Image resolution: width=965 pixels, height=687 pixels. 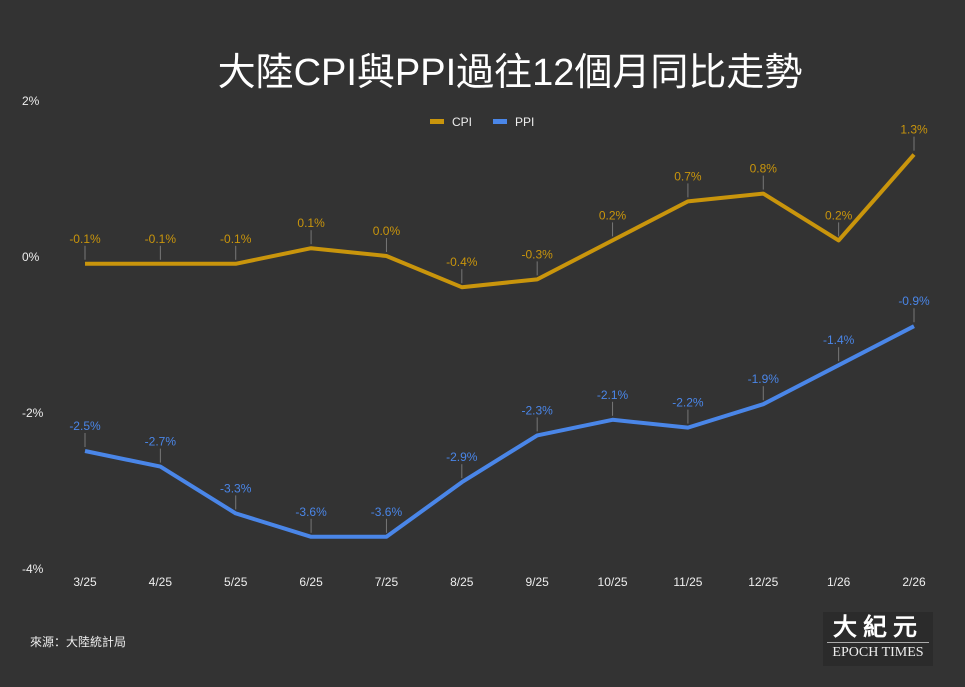 I want to click on data-label: -2.5%, so click(x=85, y=426).